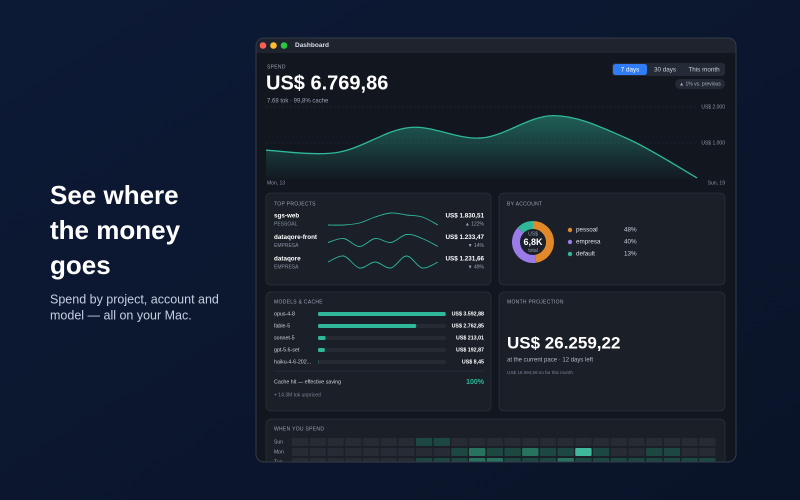  What do you see at coordinates (295, 204) in the screenshot?
I see `card-title: TOP PROJECTS` at bounding box center [295, 204].